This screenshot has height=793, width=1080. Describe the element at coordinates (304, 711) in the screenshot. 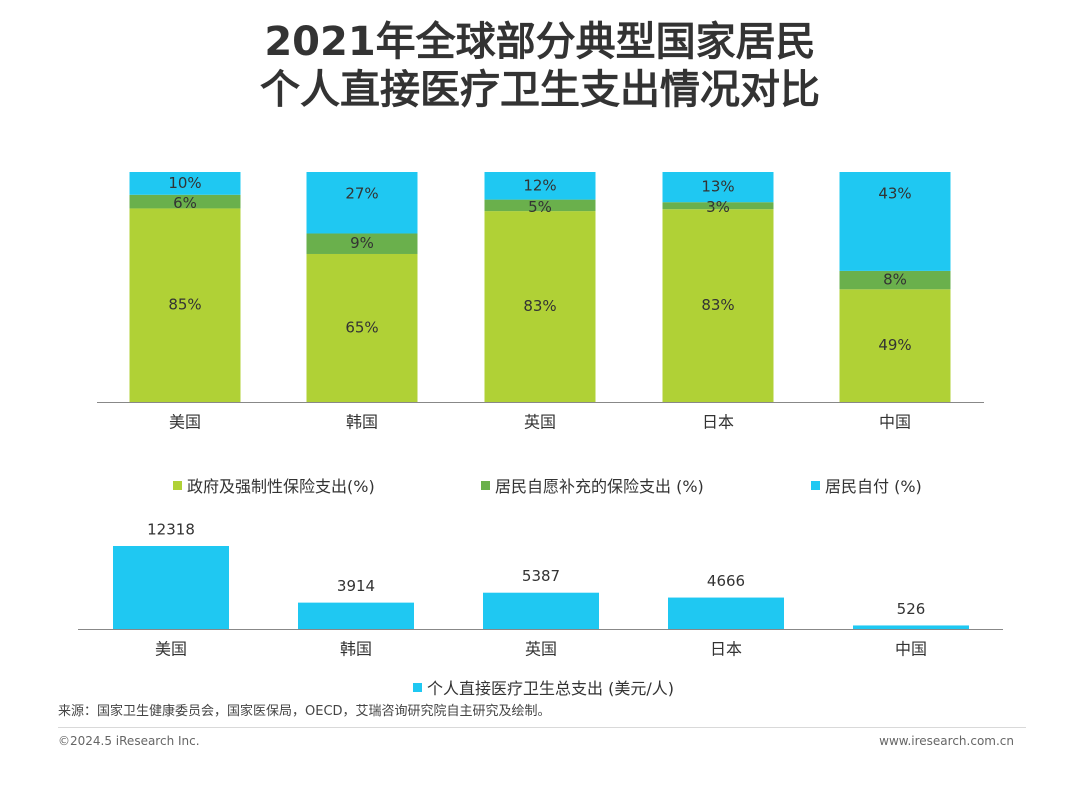

I see `source-note: 来源：国家卫生健康委员会，国家医保局，OECD，艾瑞咨询研究院自主研究及绘制。` at that location.